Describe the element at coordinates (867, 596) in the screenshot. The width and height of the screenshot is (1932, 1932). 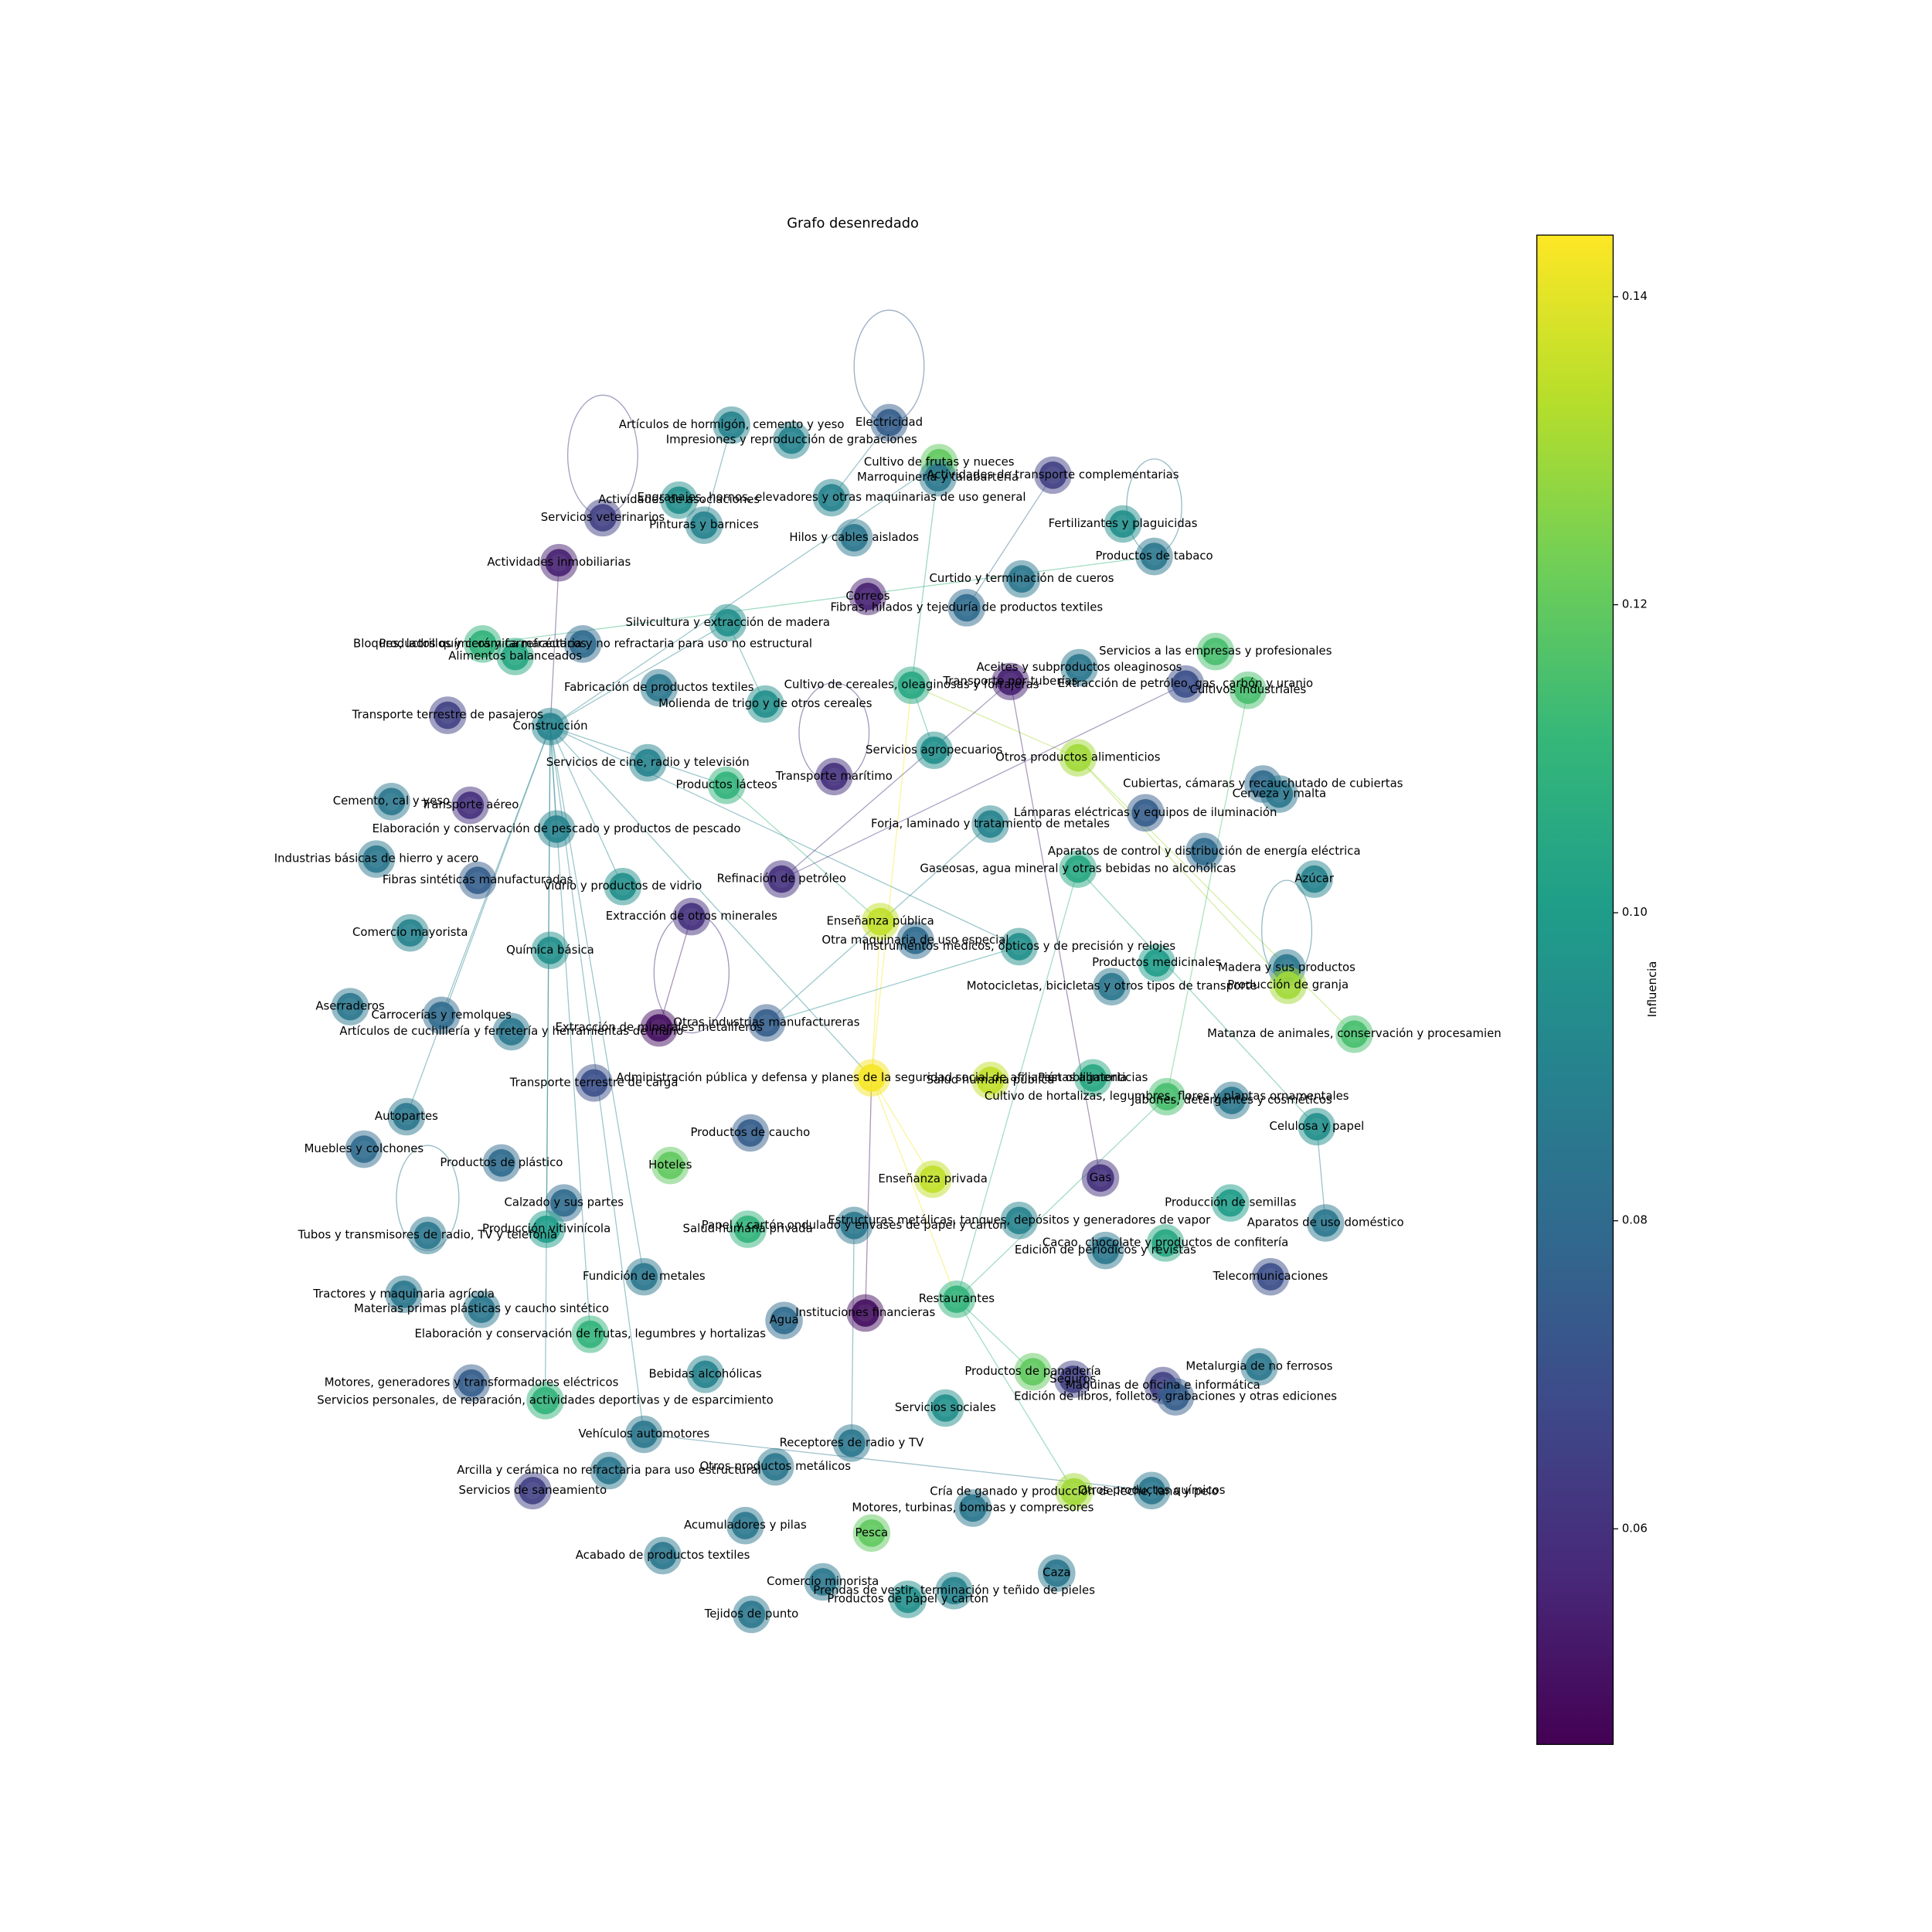
I see `node-label: Correos` at that location.